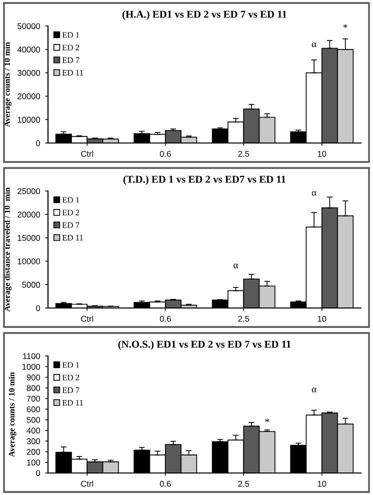 The height and width of the screenshot is (495, 373). I want to click on y-tick-label: 1000, so click(31, 367).